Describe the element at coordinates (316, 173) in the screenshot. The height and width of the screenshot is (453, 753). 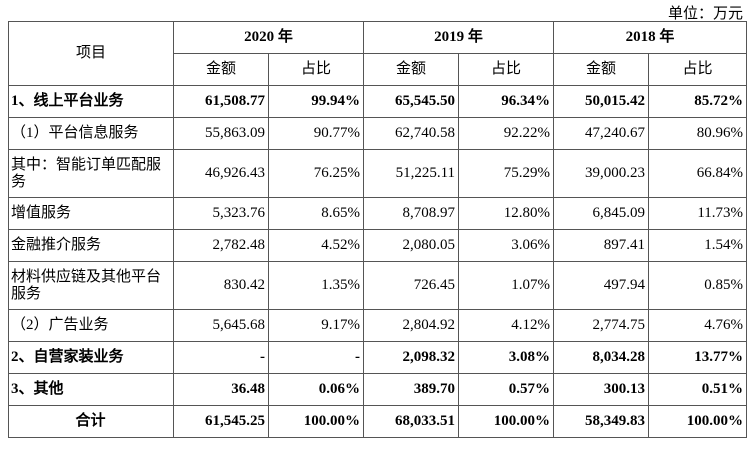
I see `ratio-cell: 76.25%` at that location.